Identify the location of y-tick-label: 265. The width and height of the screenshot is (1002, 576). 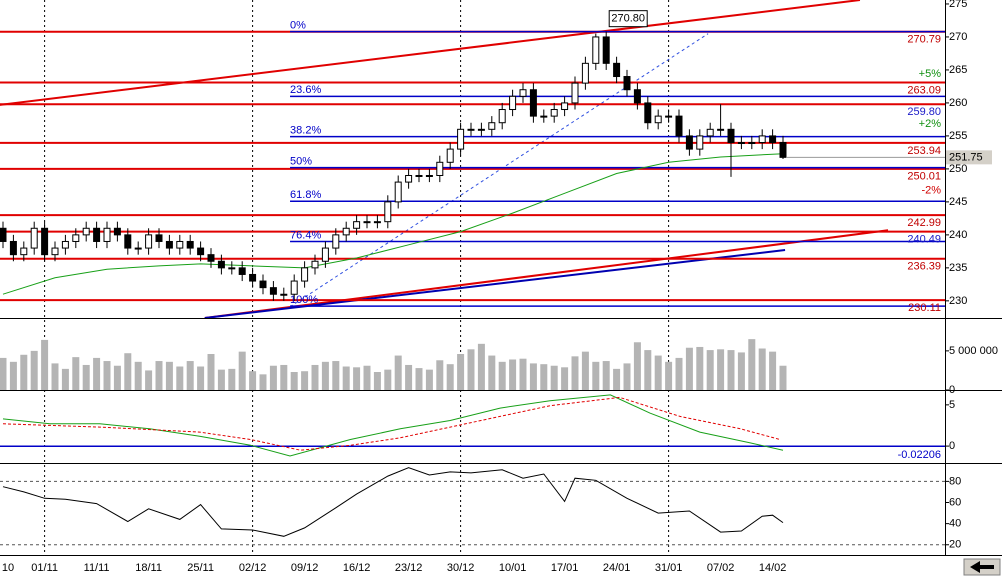
(958, 70).